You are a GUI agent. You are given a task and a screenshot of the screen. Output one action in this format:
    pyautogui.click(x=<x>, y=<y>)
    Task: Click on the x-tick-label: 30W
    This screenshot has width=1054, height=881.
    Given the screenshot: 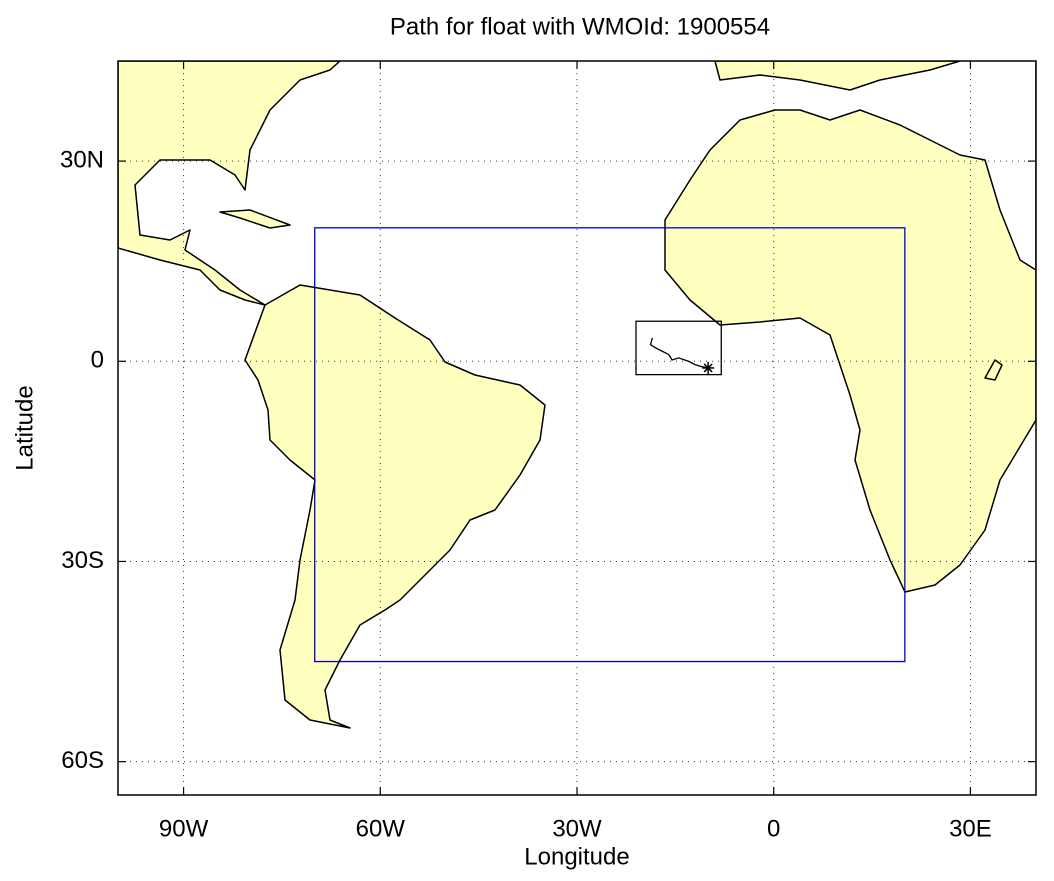 What is the action you would take?
    pyautogui.click(x=577, y=828)
    